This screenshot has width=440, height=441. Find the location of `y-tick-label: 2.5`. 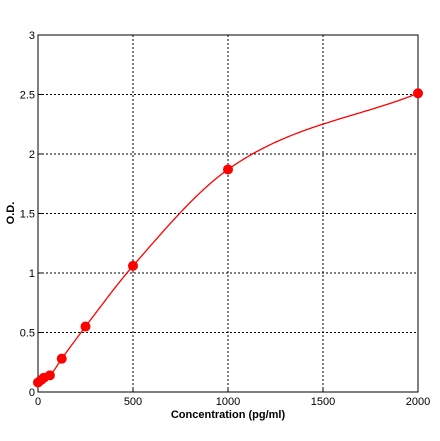

y-tick-label: 2.5 is located at coordinates (27, 96).